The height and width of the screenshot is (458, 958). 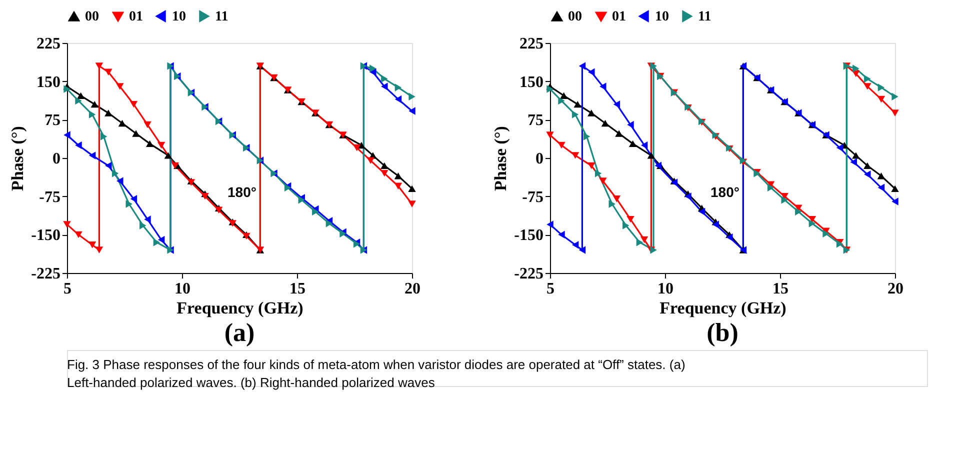 What do you see at coordinates (251, 382) in the screenshot?
I see `text: Left-handed polarized waves. (b) Right-handed polarized waves` at bounding box center [251, 382].